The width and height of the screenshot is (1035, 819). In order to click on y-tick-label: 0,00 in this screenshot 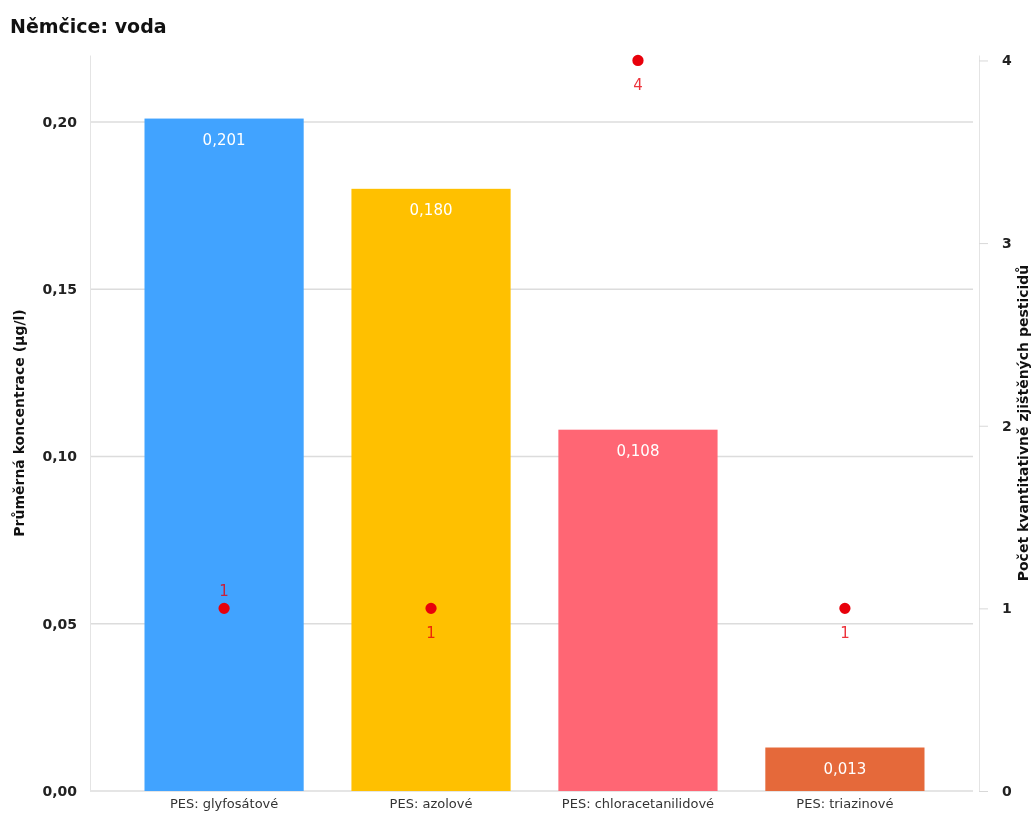, I will do `click(60, 790)`.